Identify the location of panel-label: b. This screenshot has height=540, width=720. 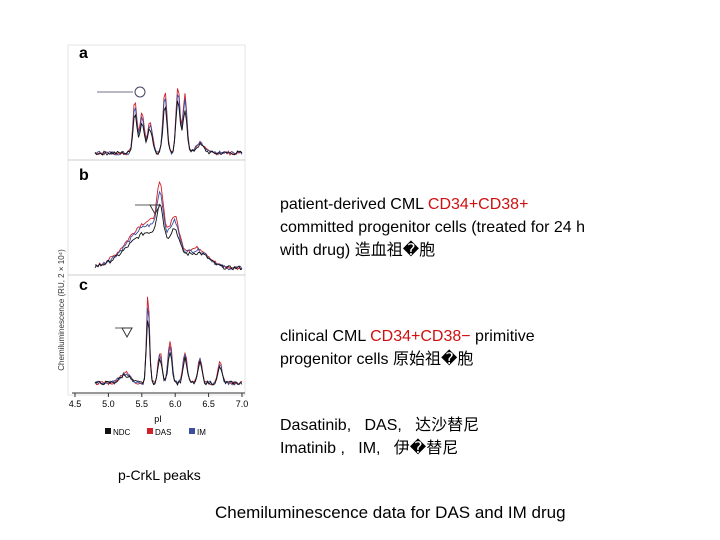
(84, 175).